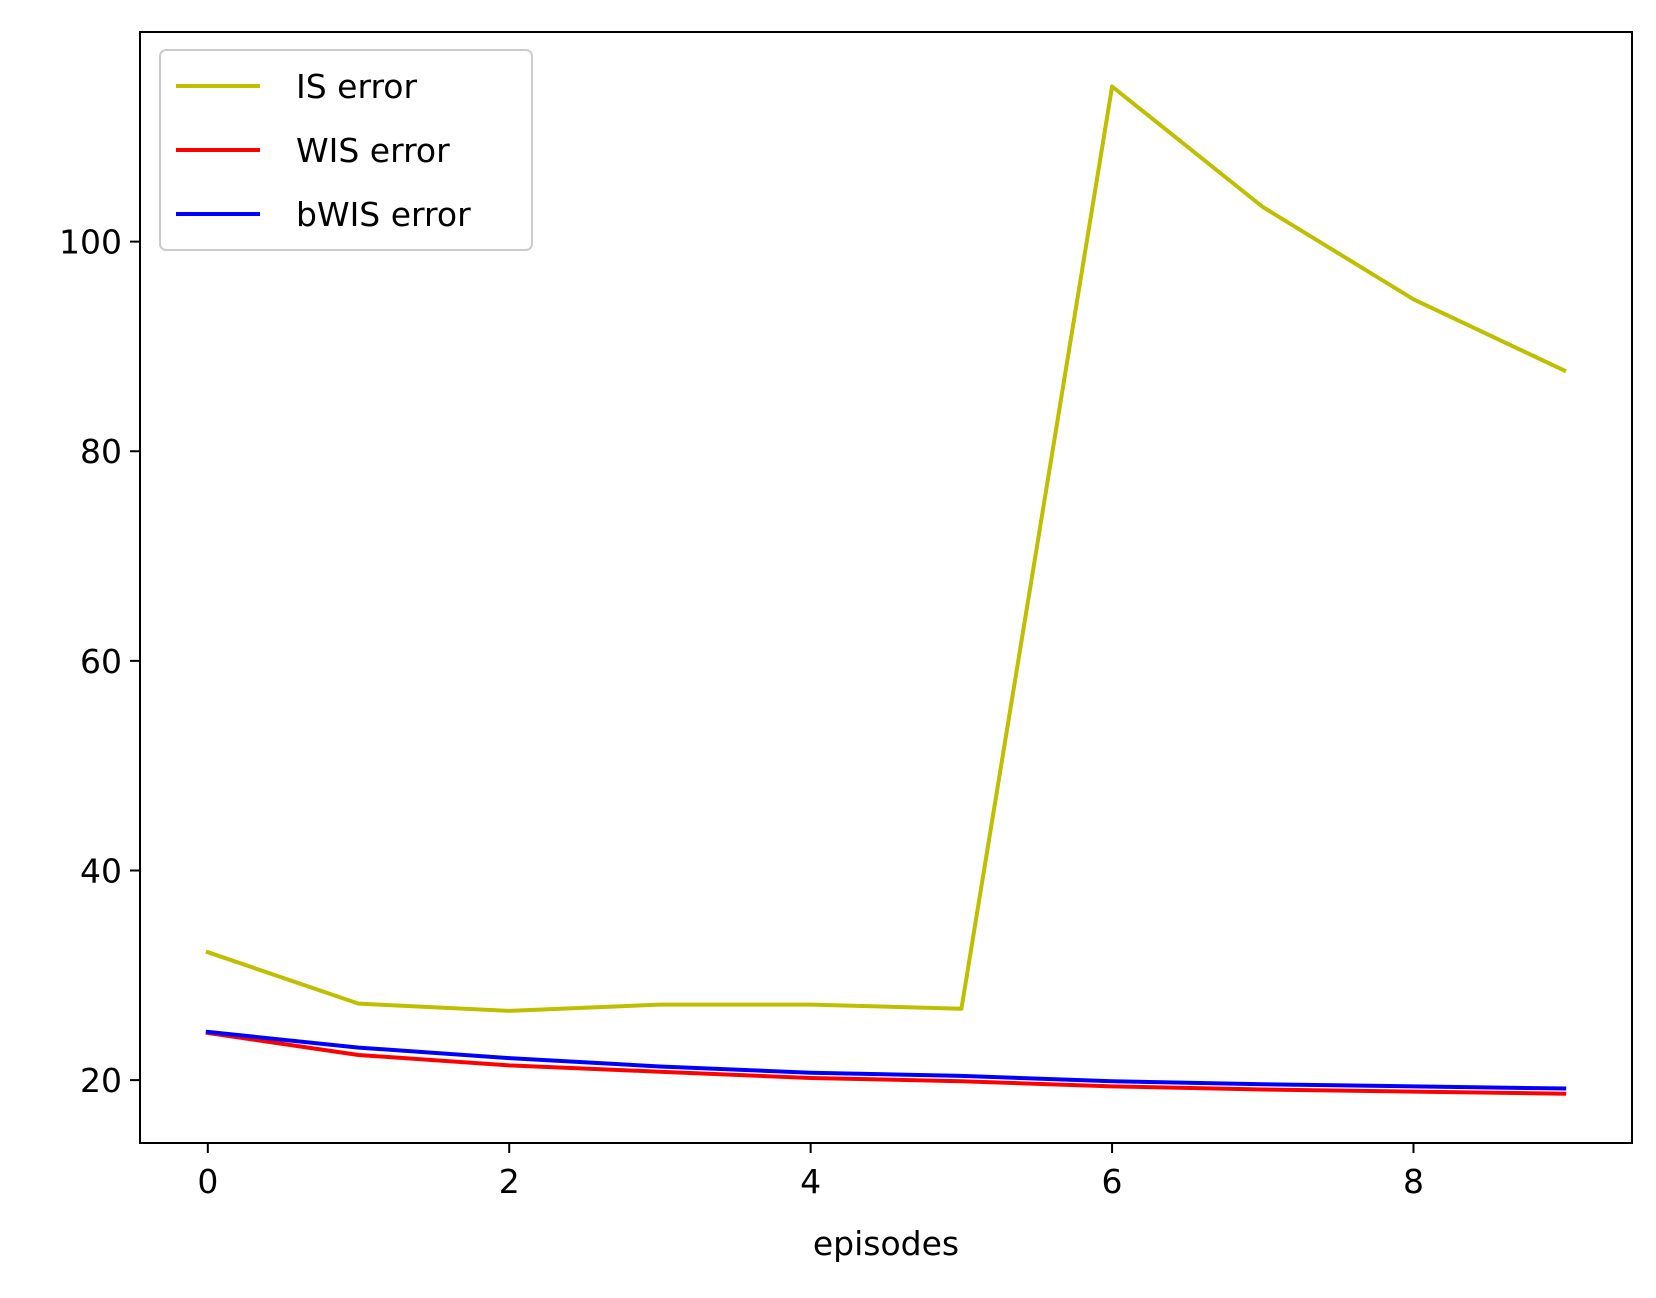 This screenshot has width=1656, height=1298. Describe the element at coordinates (886, 1060) in the screenshot. I see `series-line-bwis-error` at that location.